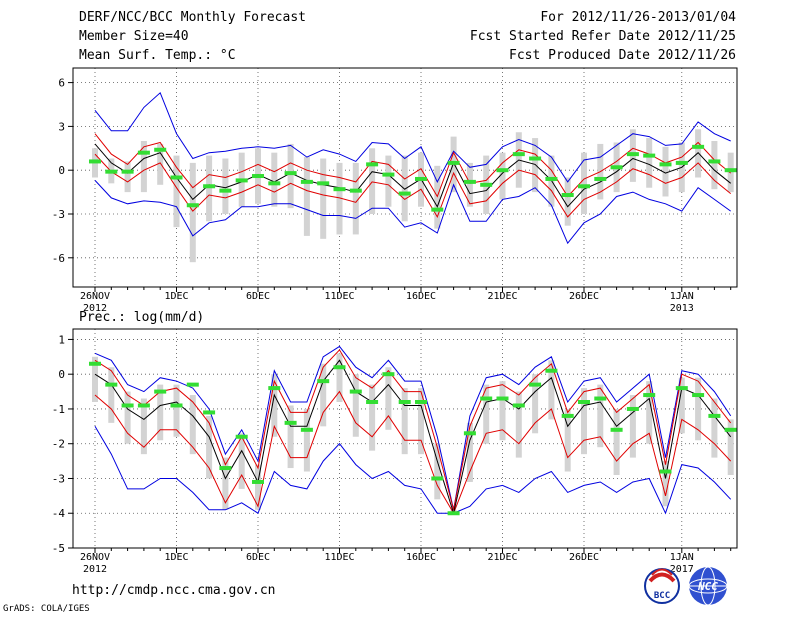 This screenshot has width=800, height=618. I want to click on panel1-x-tick-label: 16DEC, so click(421, 296).